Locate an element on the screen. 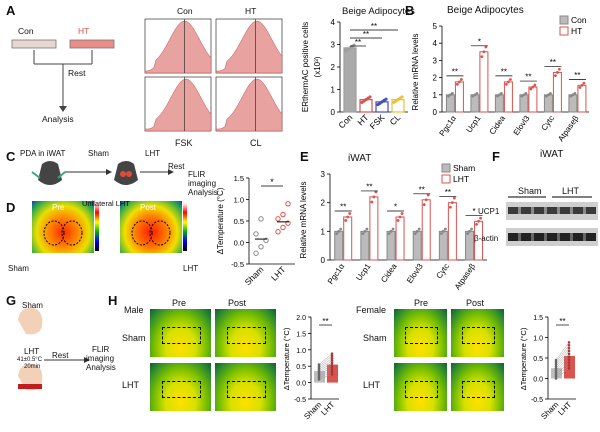 Image resolution: width=600 pixels, height=432 pixels. g-text-lht: LHT is located at coordinates (32, 351).